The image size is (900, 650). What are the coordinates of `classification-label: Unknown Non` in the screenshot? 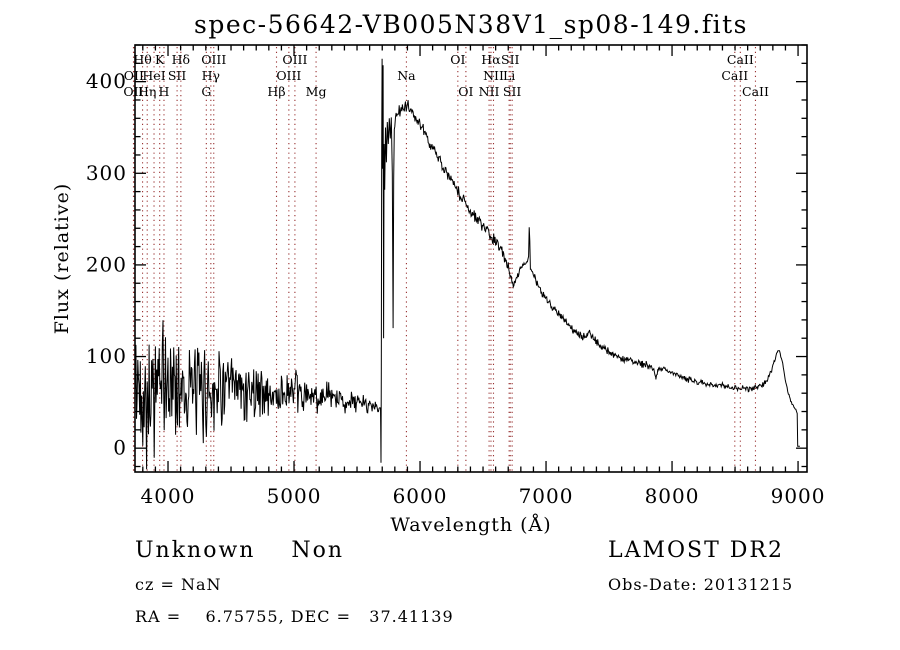 It's located at (240, 550).